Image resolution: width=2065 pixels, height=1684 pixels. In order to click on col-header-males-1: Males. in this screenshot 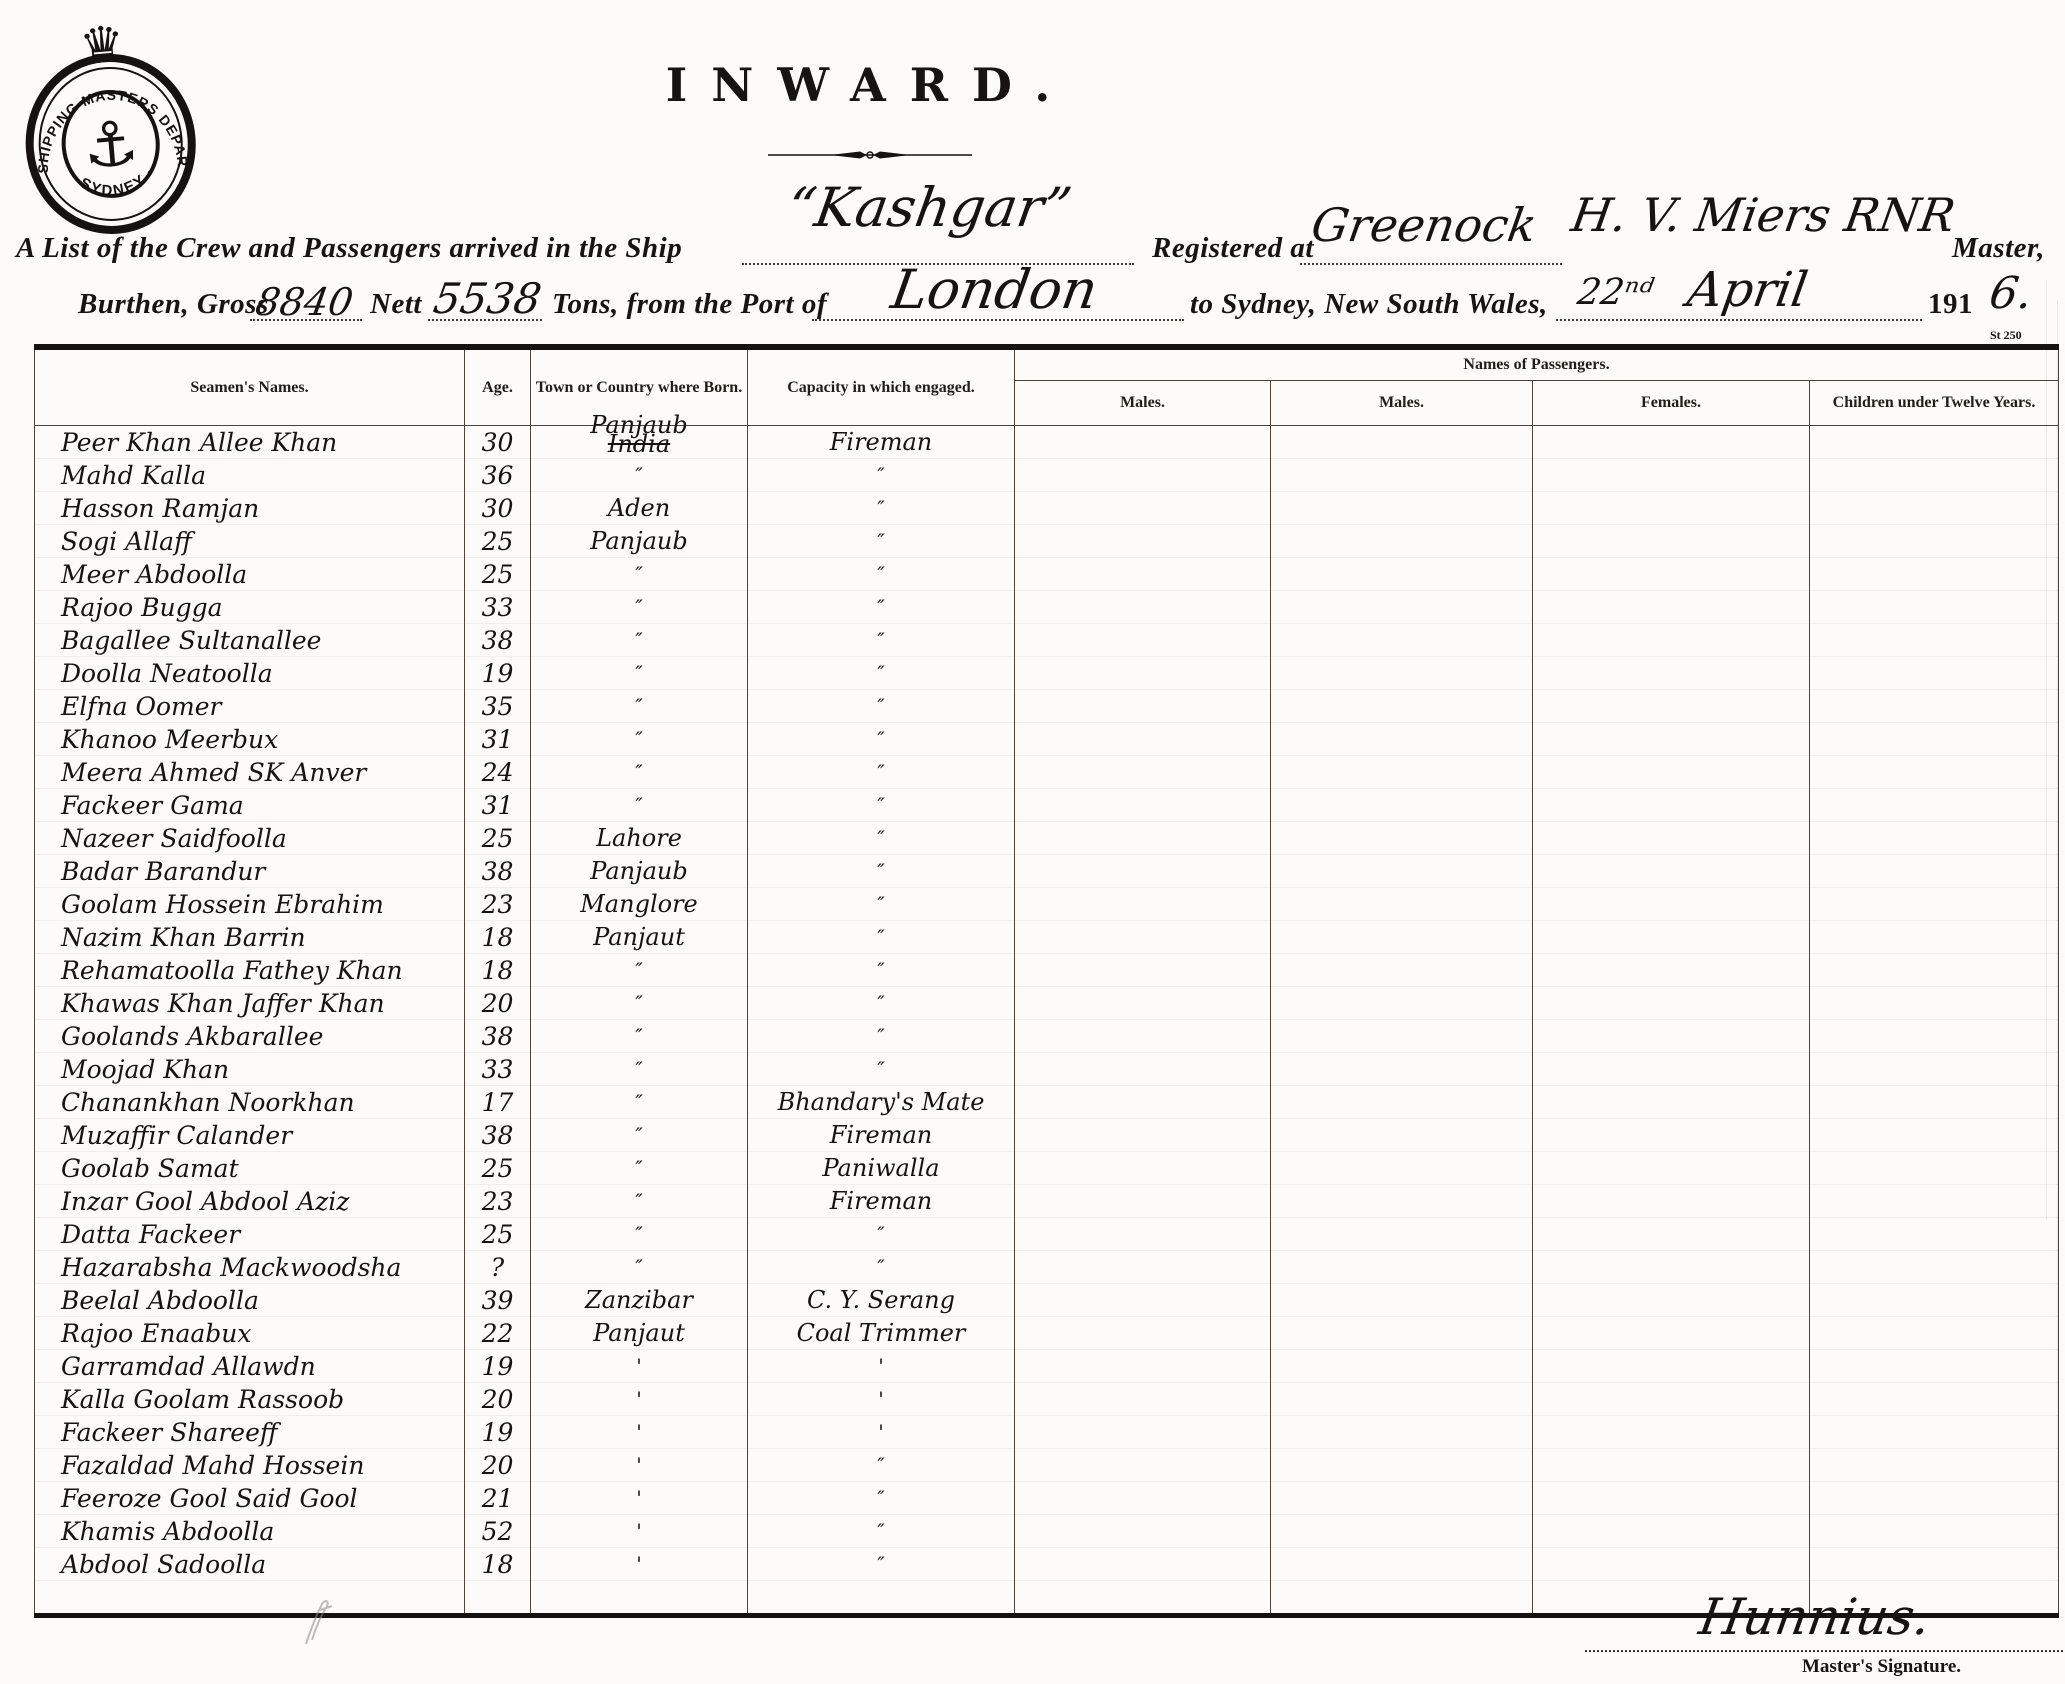, I will do `click(1142, 403)`.